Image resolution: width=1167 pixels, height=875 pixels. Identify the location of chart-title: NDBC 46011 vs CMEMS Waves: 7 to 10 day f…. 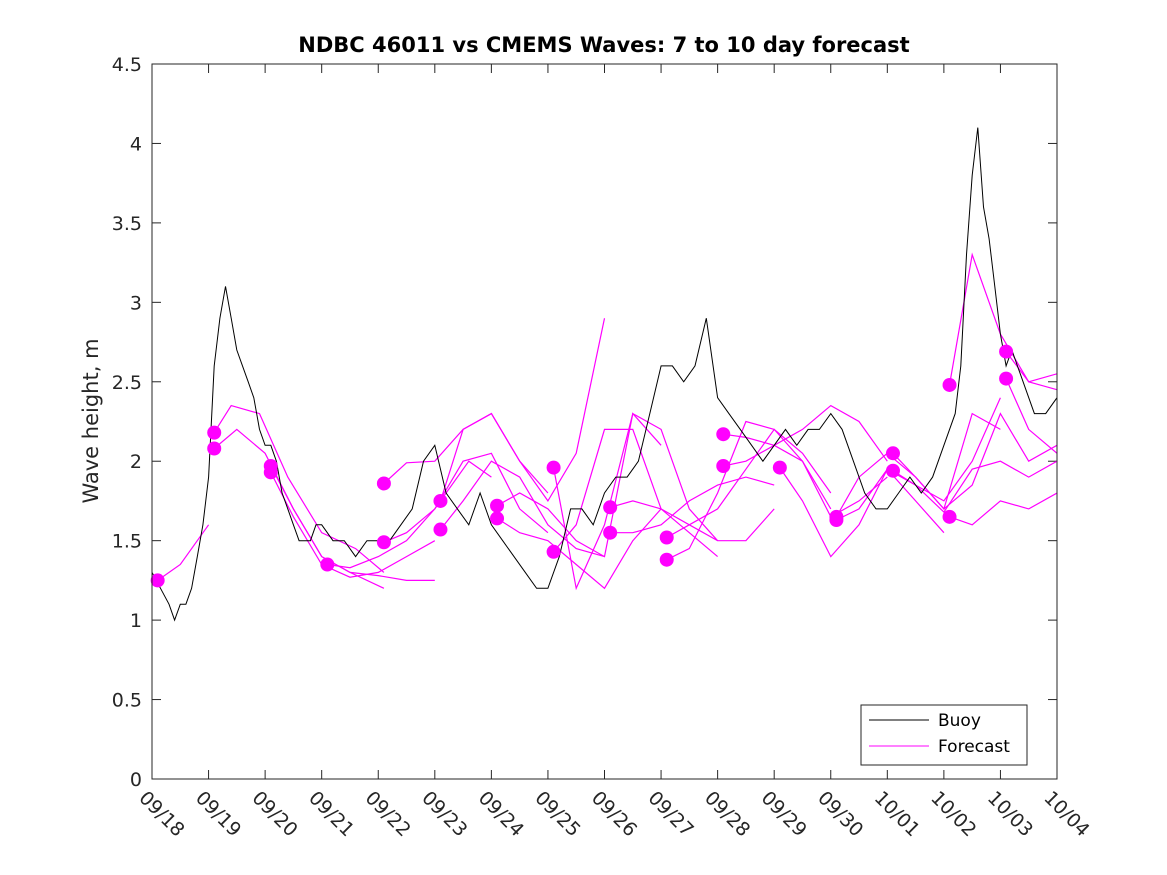
(603, 45).